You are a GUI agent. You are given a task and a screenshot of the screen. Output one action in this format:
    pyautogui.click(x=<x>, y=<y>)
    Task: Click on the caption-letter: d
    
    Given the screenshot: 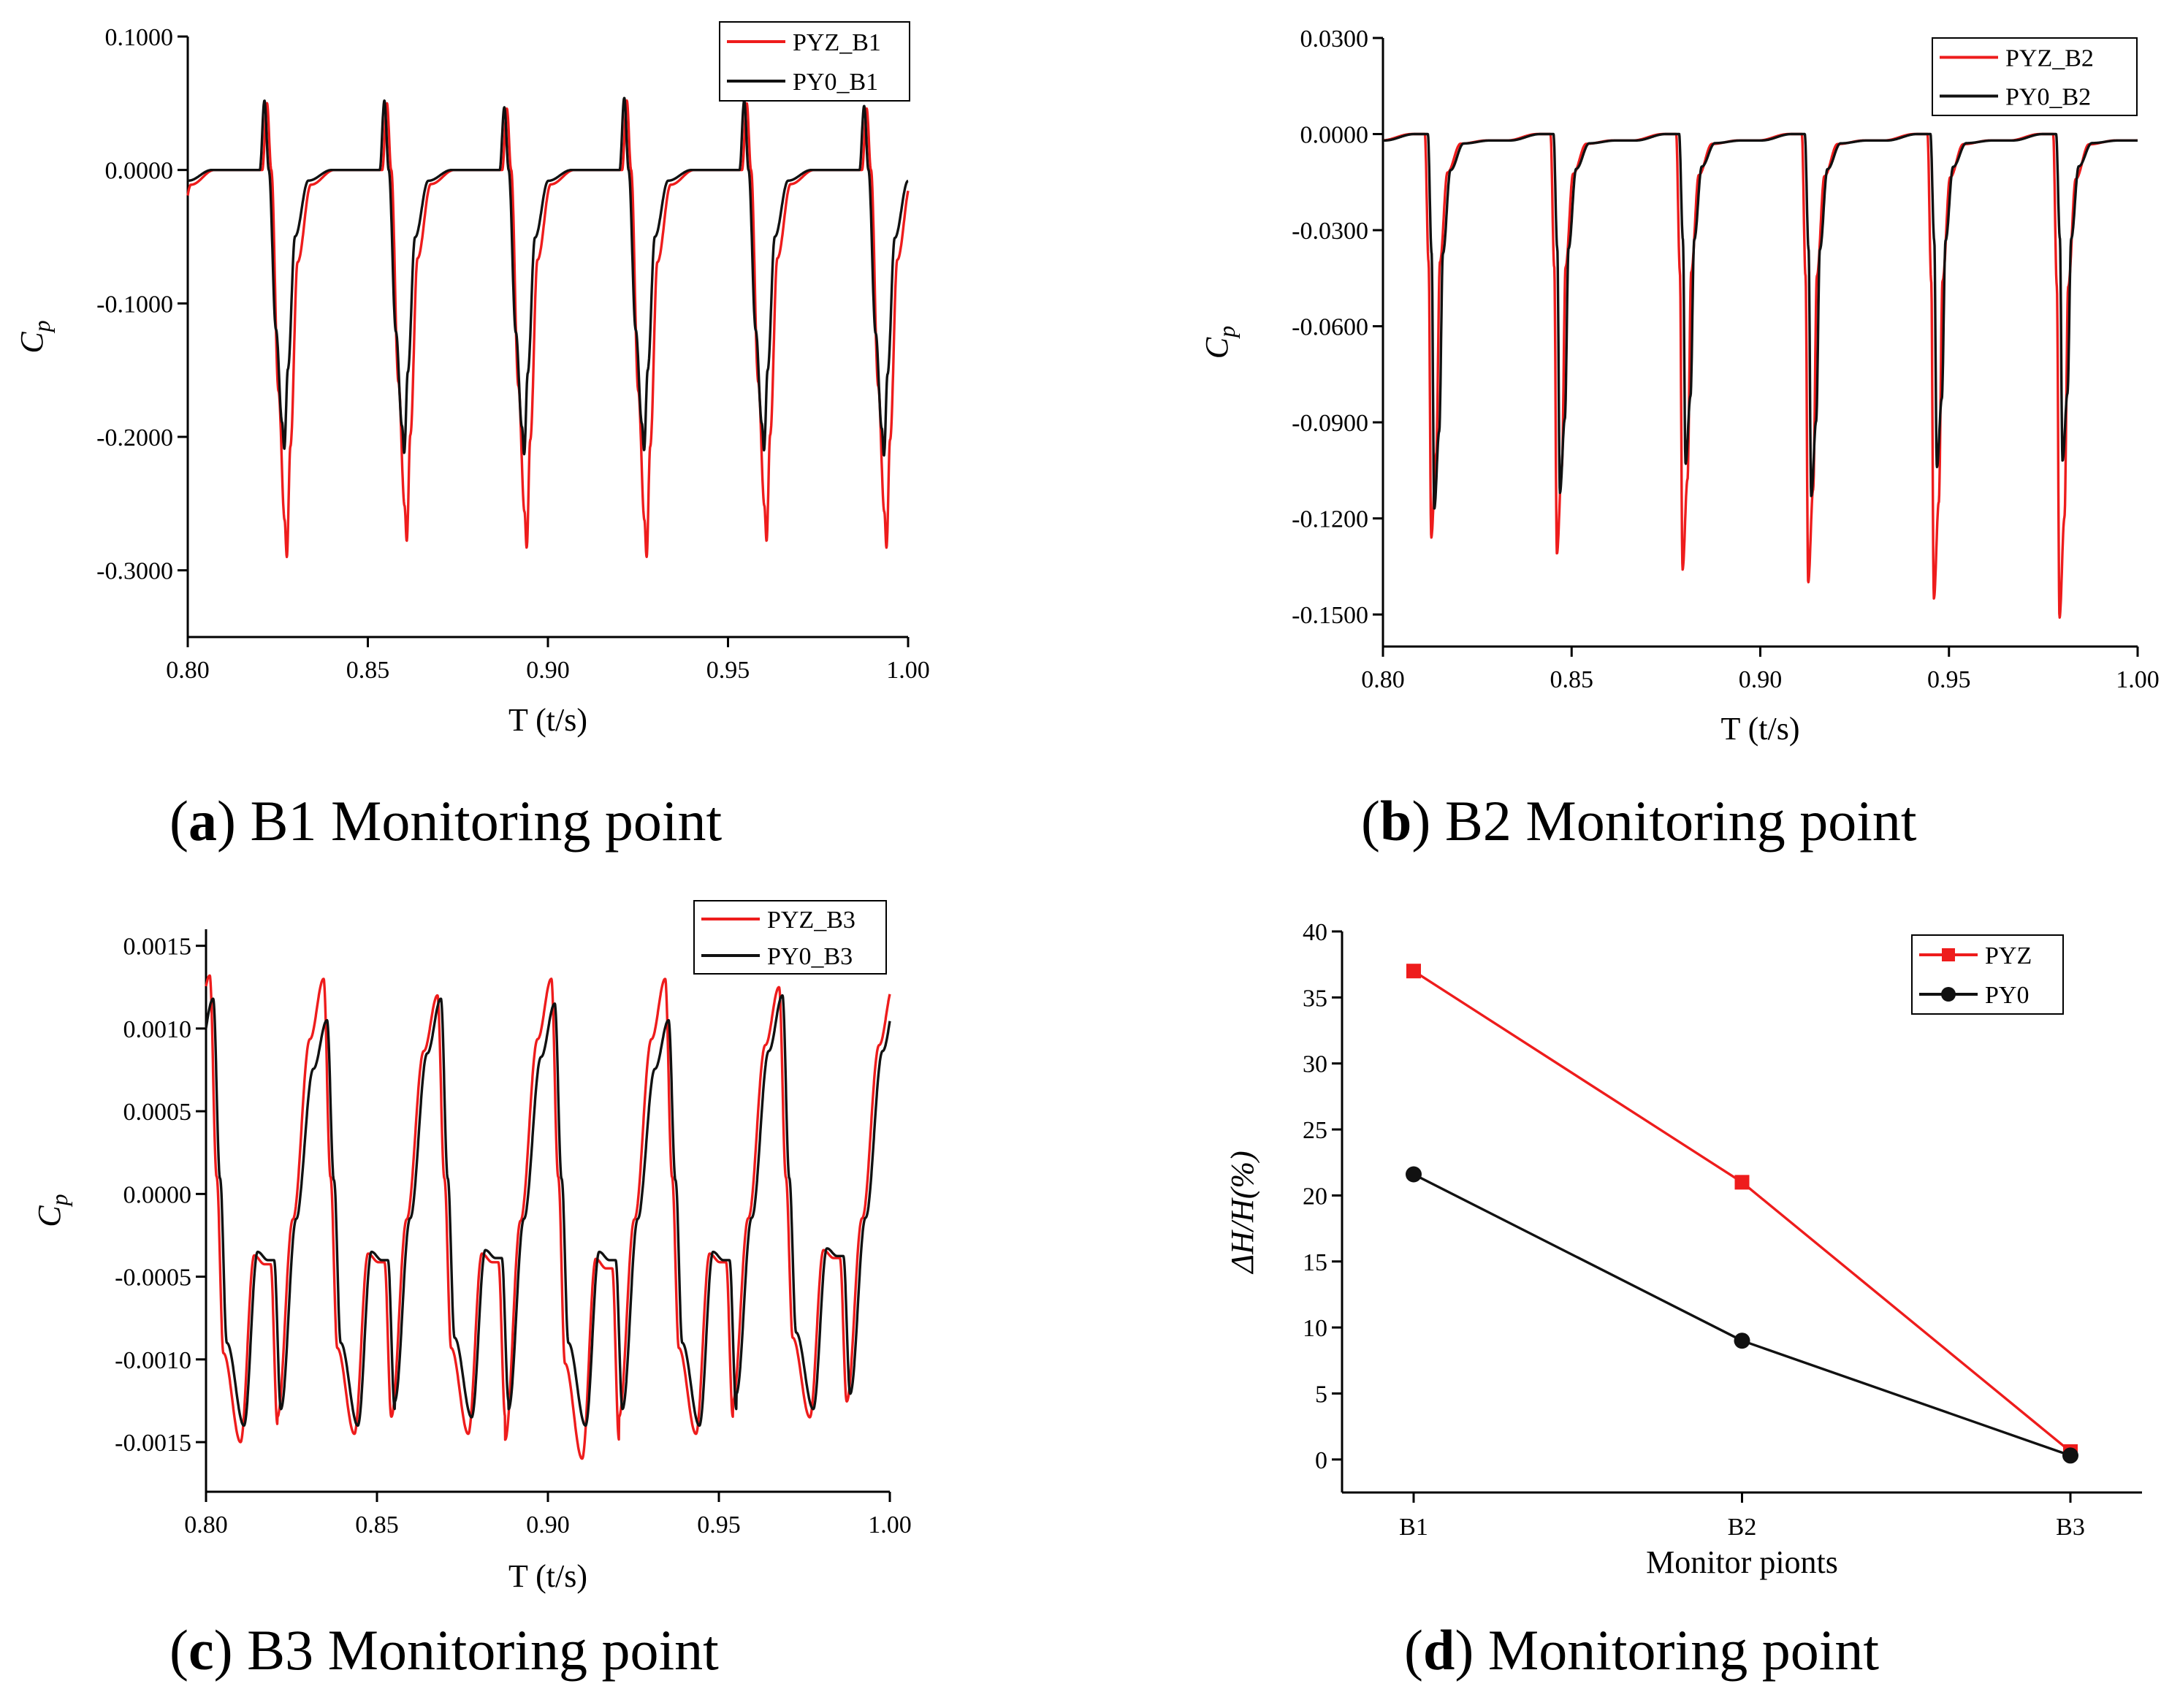 What is the action you would take?
    pyautogui.click(x=1439, y=1650)
    